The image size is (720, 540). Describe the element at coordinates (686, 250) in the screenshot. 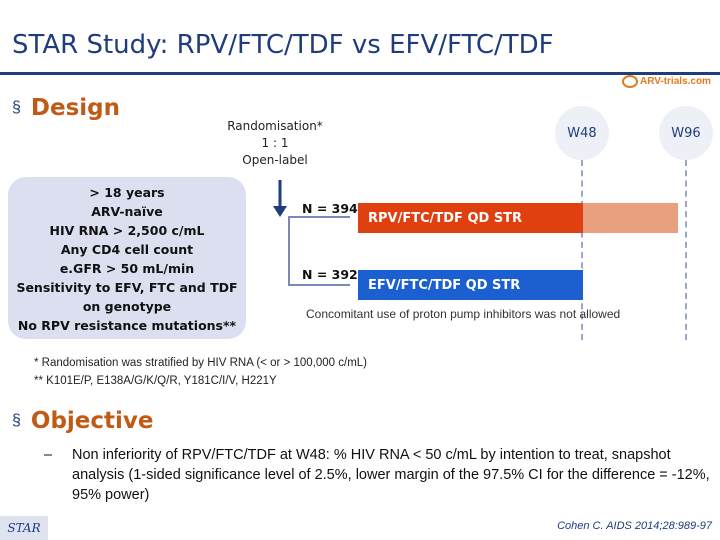

I see `w96-dashed-line` at that location.